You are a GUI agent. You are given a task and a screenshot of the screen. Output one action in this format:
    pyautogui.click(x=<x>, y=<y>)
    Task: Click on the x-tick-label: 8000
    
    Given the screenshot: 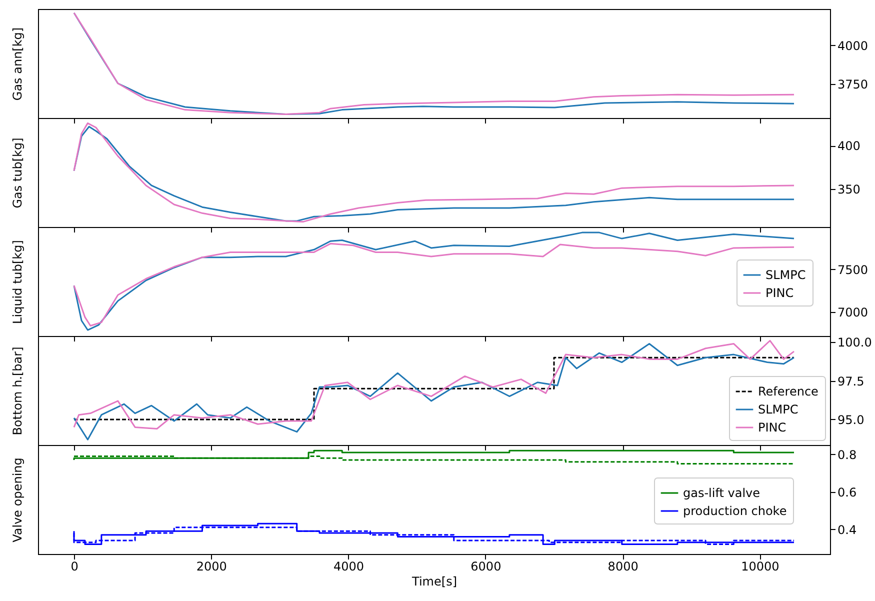 What is the action you would take?
    pyautogui.click(x=623, y=567)
    